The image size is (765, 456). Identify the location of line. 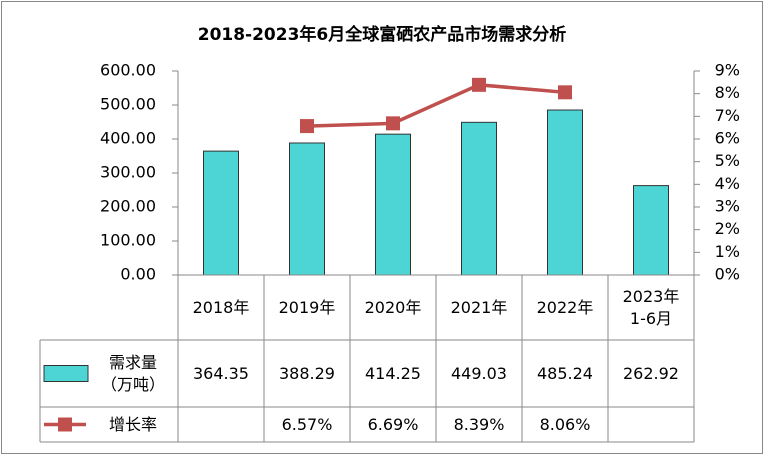
(436, 105).